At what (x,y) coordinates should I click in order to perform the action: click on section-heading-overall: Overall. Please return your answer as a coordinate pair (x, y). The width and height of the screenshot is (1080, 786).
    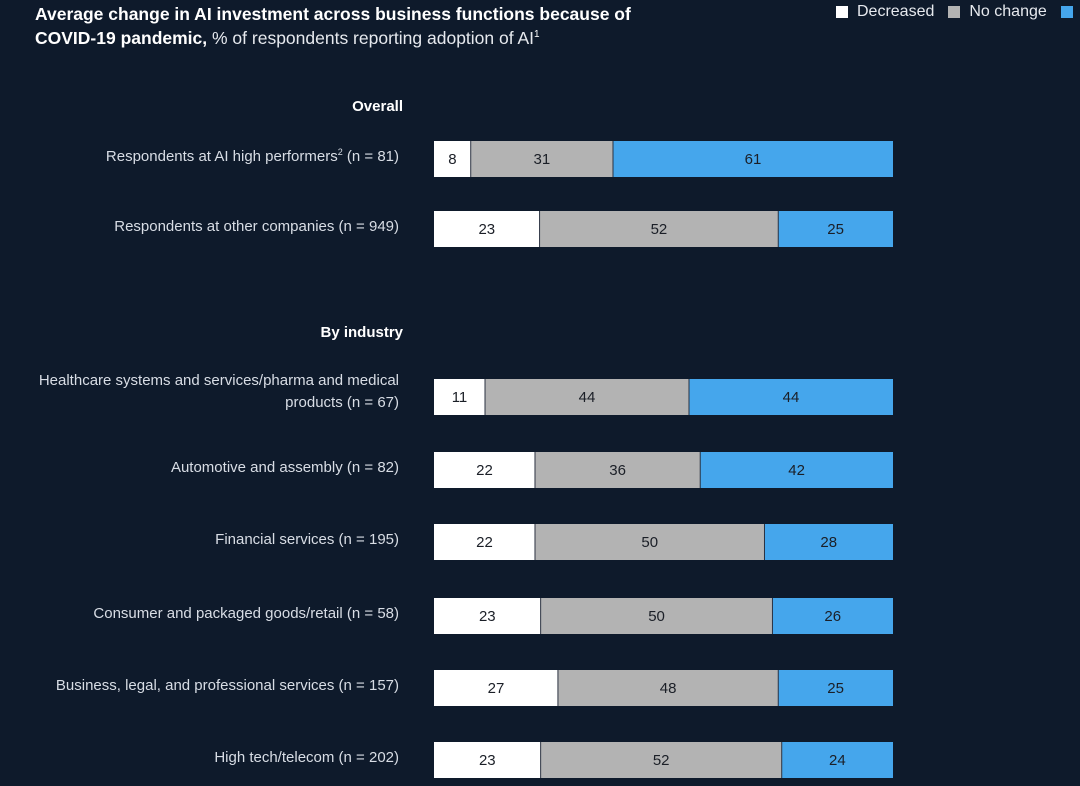
    Looking at the image, I should click on (377, 106).